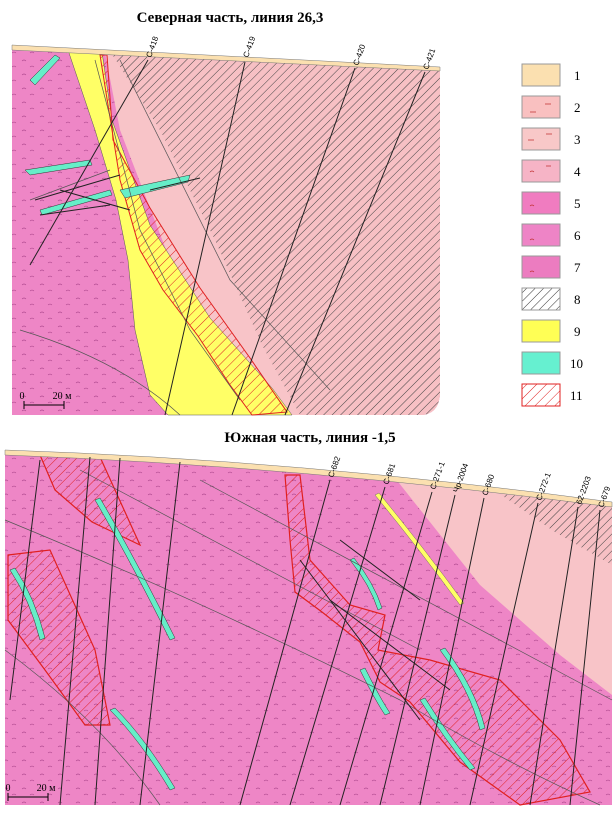 The height and width of the screenshot is (813, 614). What do you see at coordinates (577, 75) in the screenshot?
I see `legend-label: 1` at bounding box center [577, 75].